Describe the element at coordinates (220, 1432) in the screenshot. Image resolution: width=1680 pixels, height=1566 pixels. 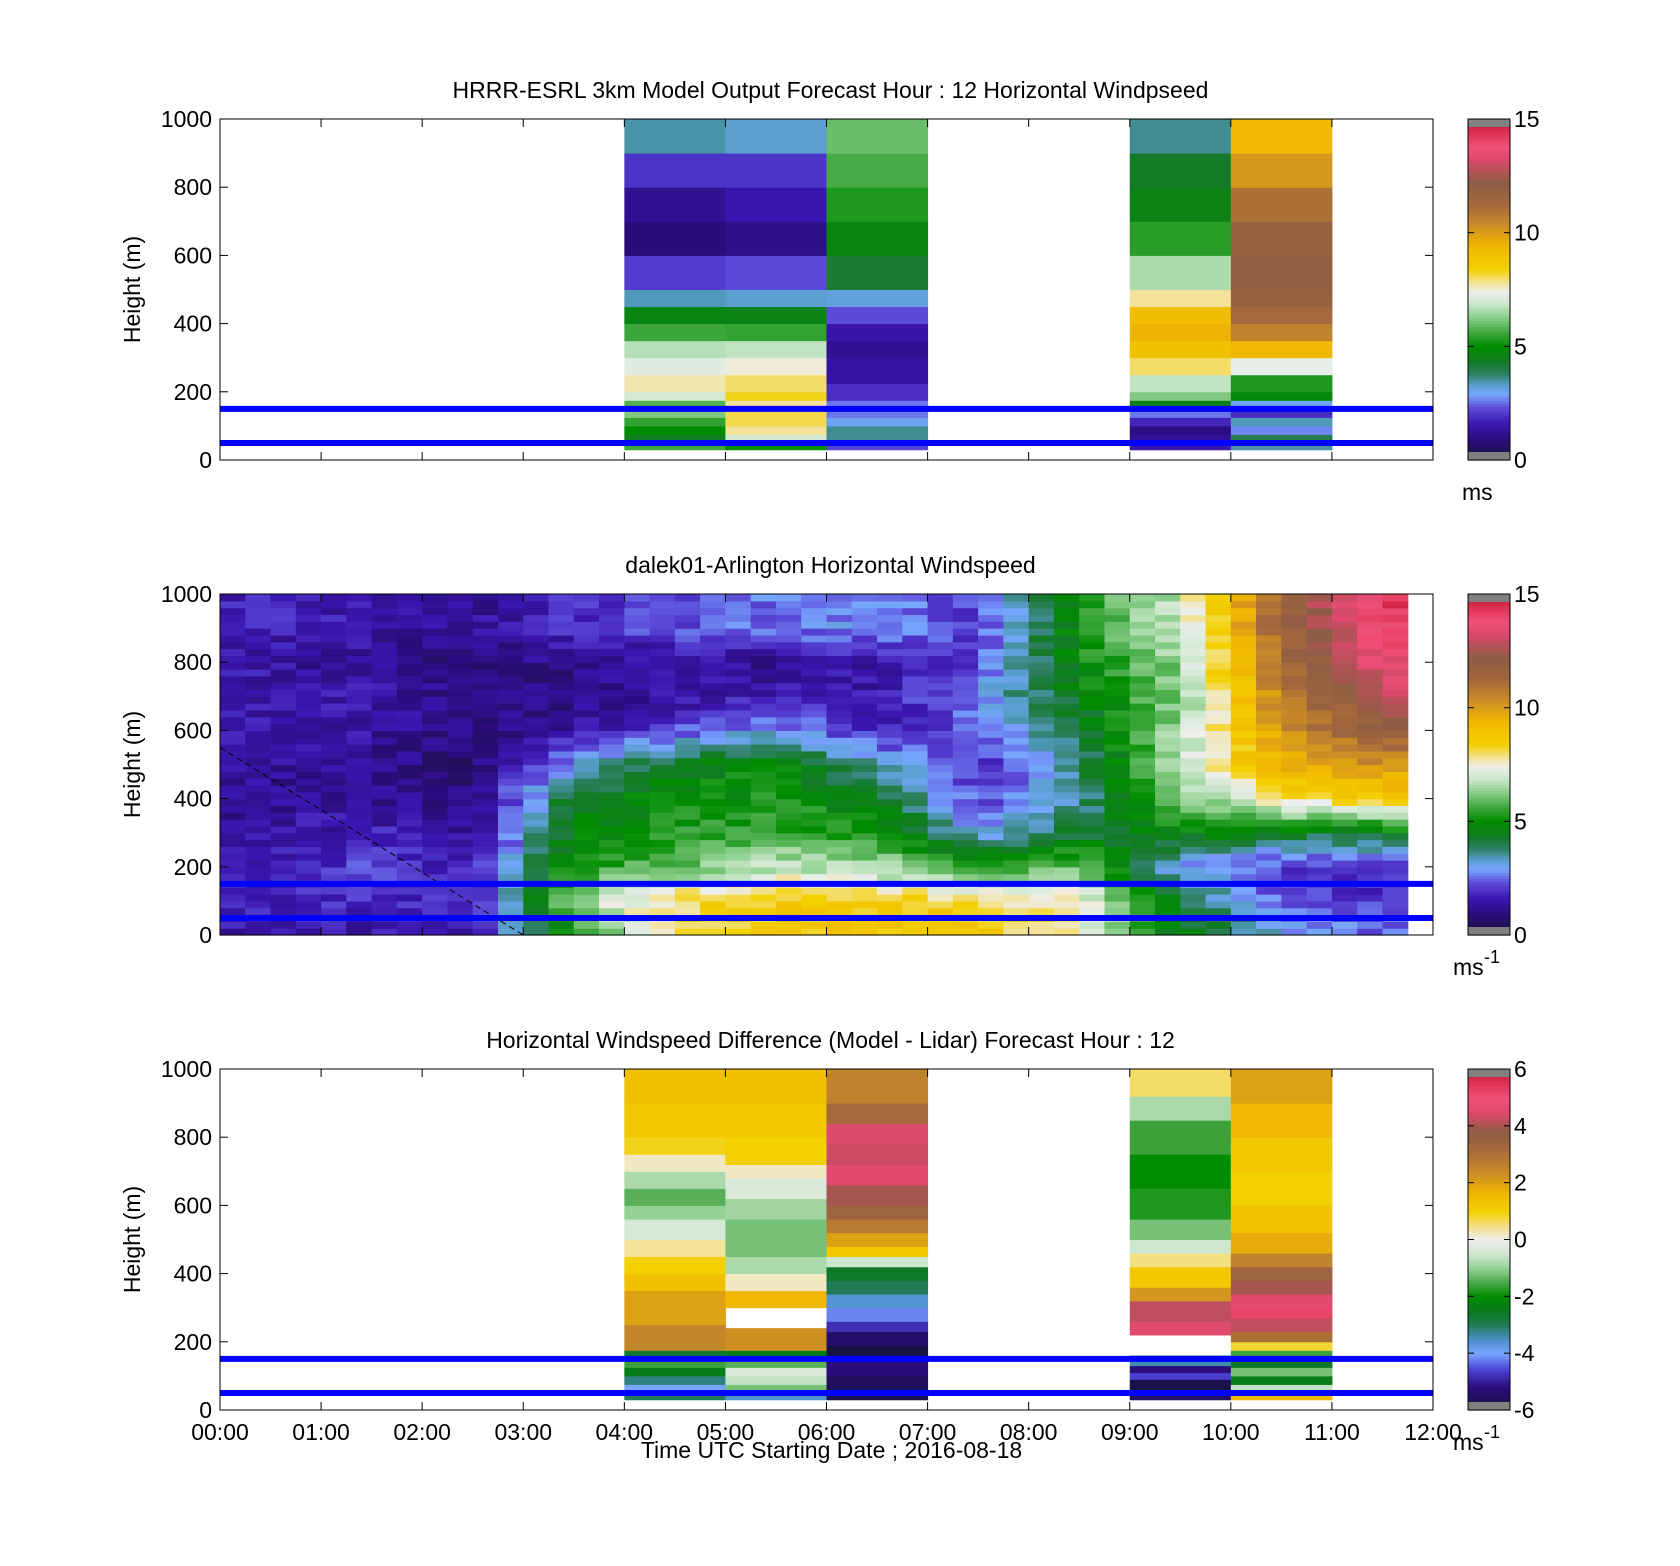
I see `x-tick-label: 00:00` at that location.